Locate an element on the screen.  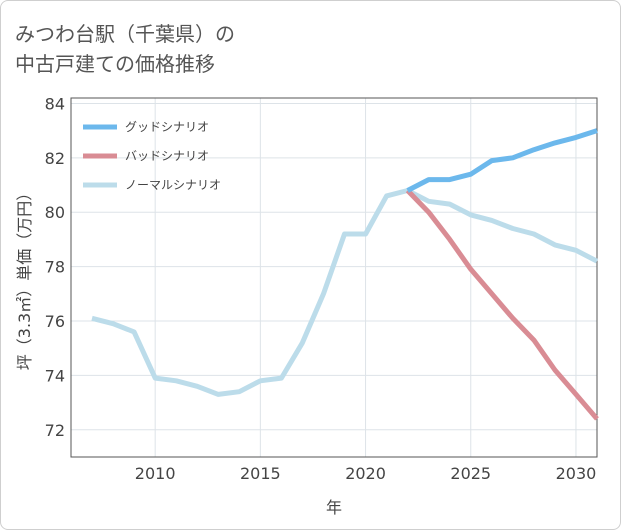
y-tick-label: 82 is located at coordinates (55, 158).